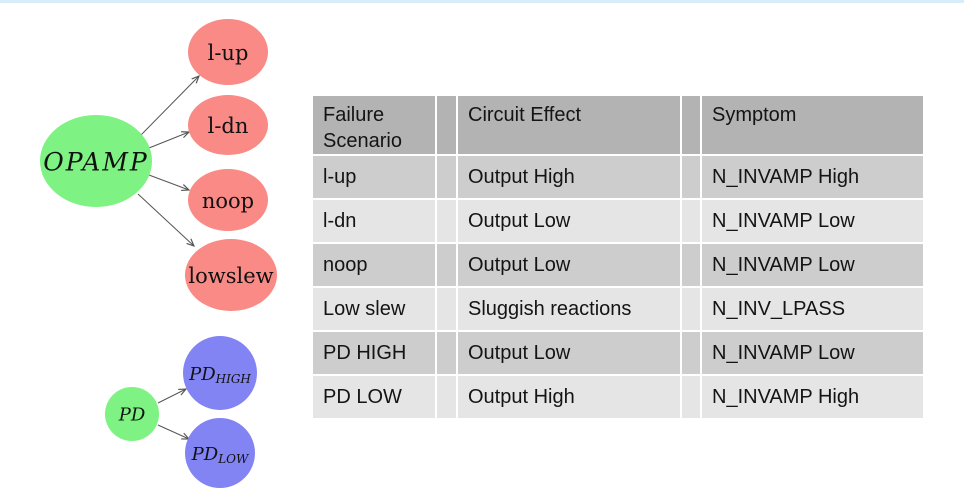 The image size is (964, 492). I want to click on header-symptom: Symptom, so click(812, 125).